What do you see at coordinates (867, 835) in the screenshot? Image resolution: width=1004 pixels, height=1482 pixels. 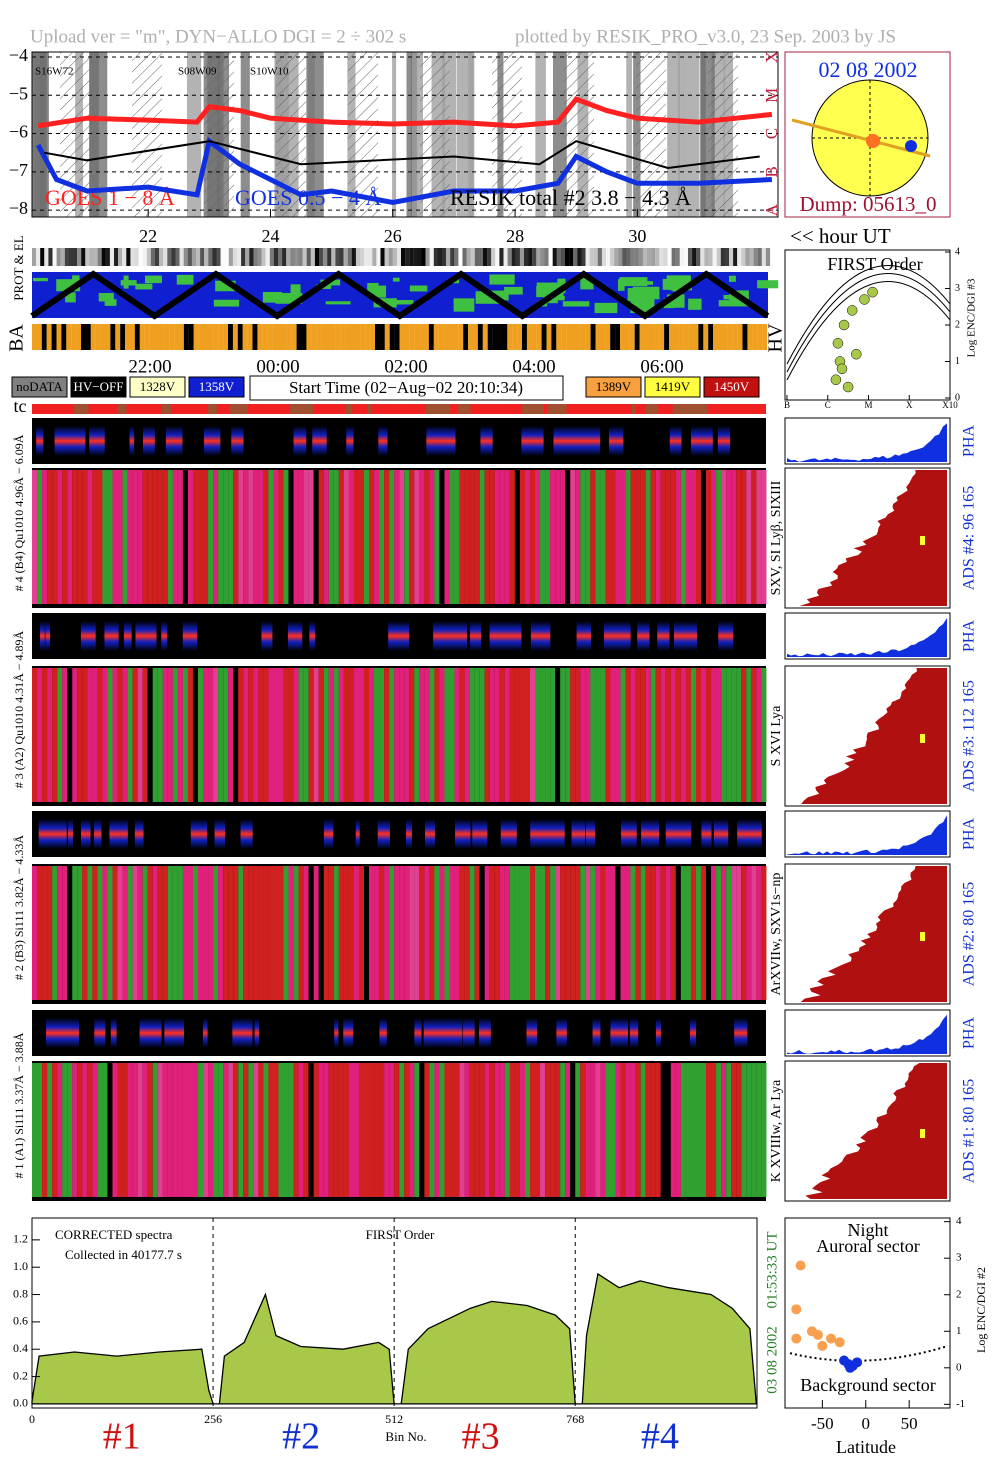 I see `pha-profile` at bounding box center [867, 835].